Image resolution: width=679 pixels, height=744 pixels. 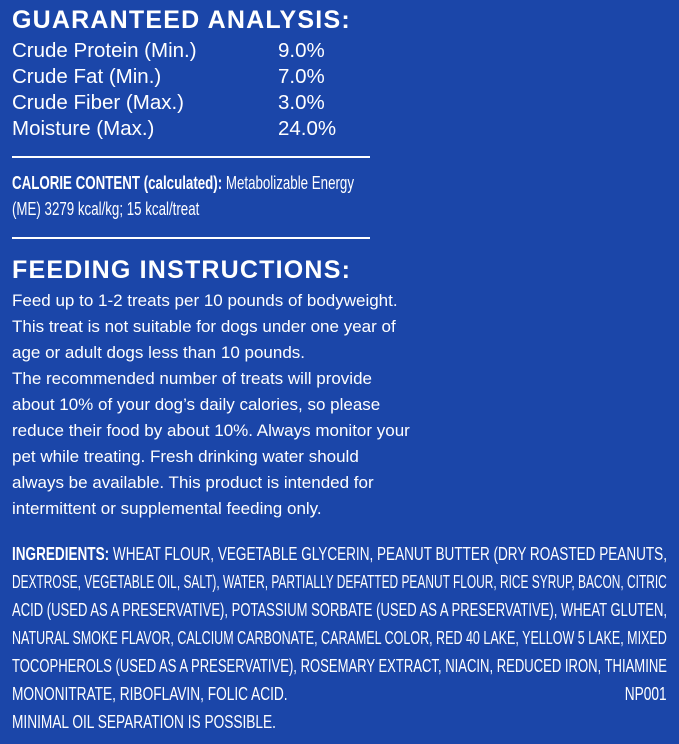 I want to click on ingredients-label: INGREDIENTS:, so click(x=61, y=553).